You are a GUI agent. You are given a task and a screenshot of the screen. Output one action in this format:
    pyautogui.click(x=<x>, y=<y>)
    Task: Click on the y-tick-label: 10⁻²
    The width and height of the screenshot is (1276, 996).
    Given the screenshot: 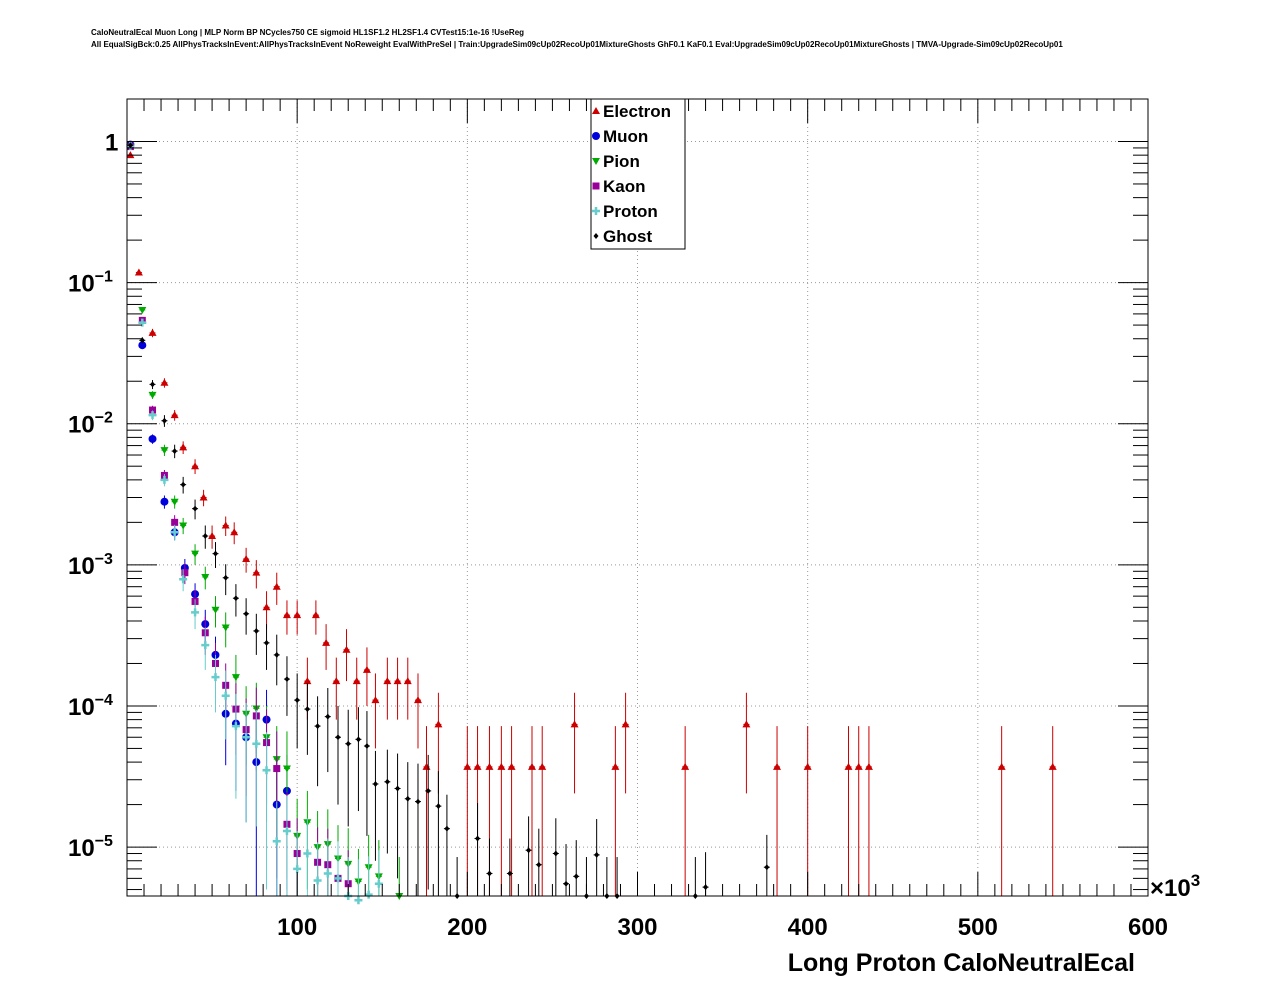 What is the action you would take?
    pyautogui.click(x=90, y=424)
    